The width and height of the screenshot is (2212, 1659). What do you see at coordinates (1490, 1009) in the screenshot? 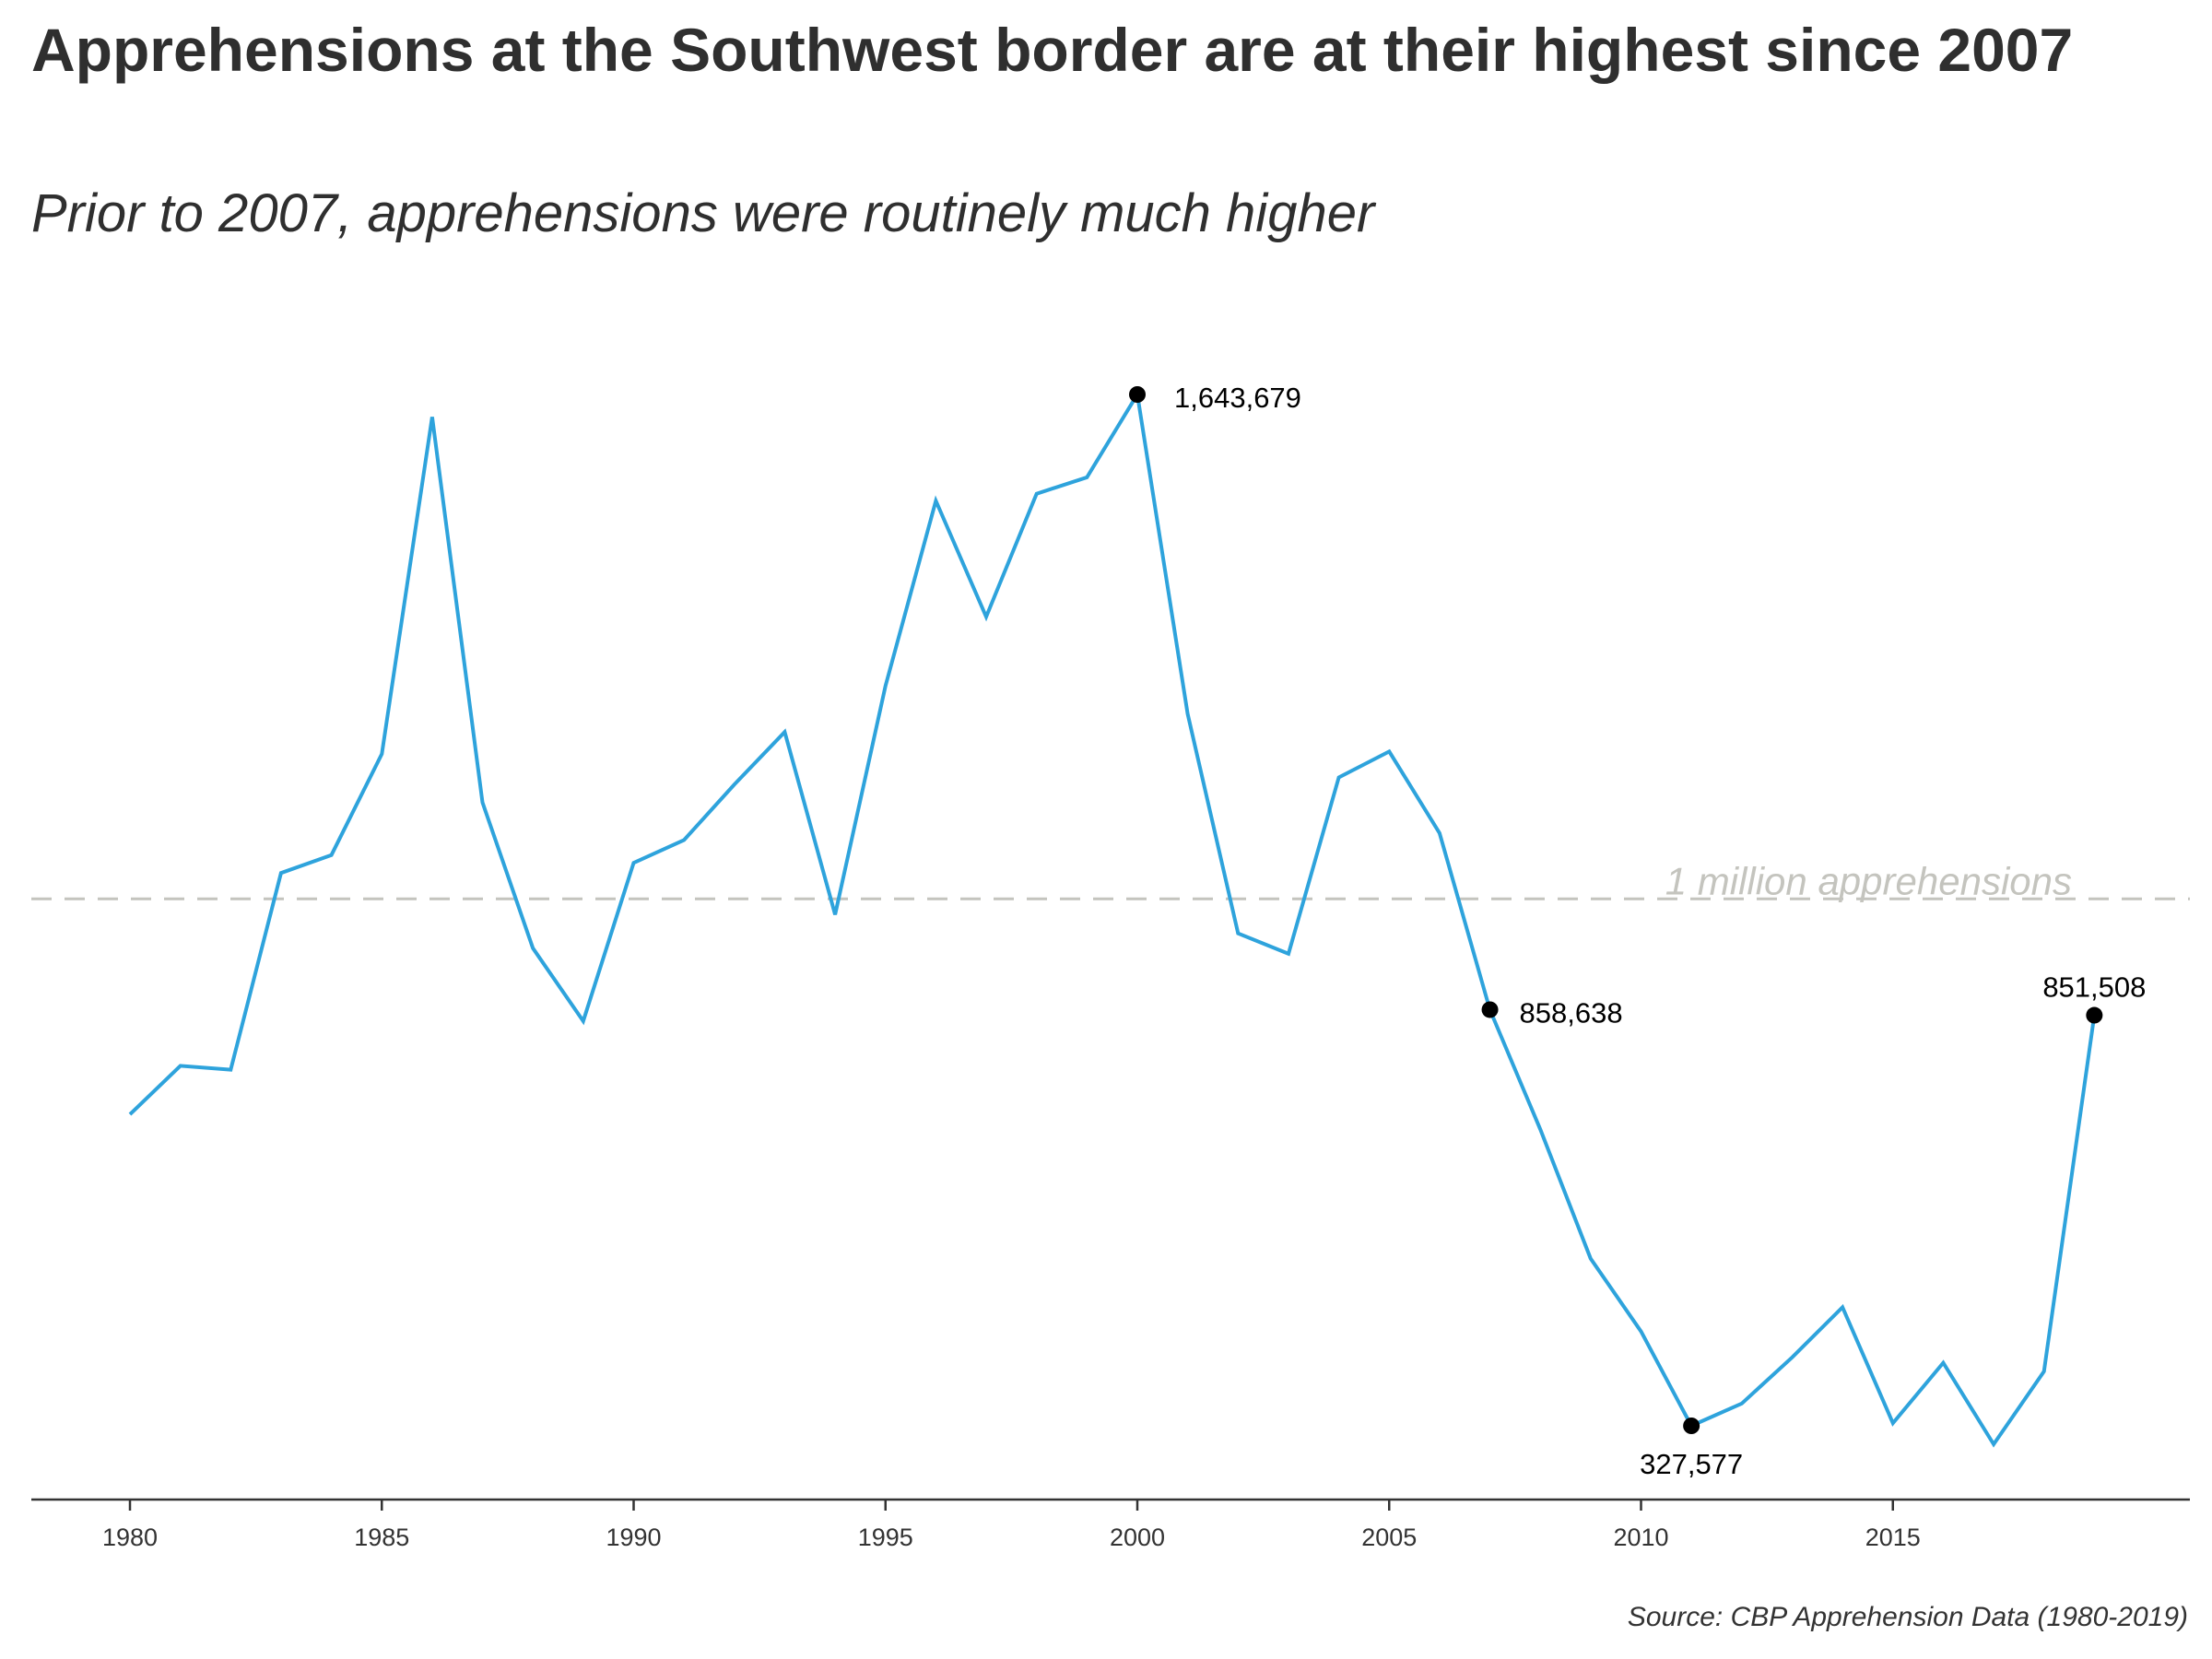
I see `data-point-2007` at bounding box center [1490, 1009].